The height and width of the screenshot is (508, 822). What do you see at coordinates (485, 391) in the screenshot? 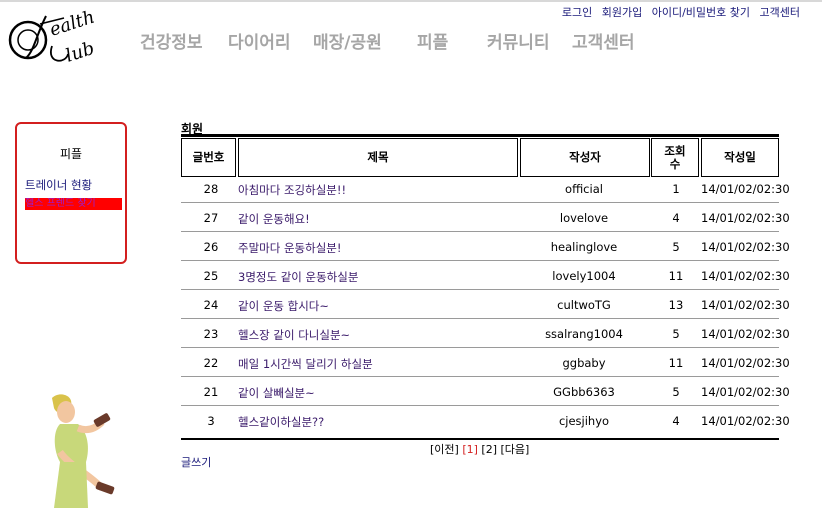
I see `table-row: 21 같이 살빼실분~ GGbb6363 5 14/01/02/02:30` at bounding box center [485, 391].